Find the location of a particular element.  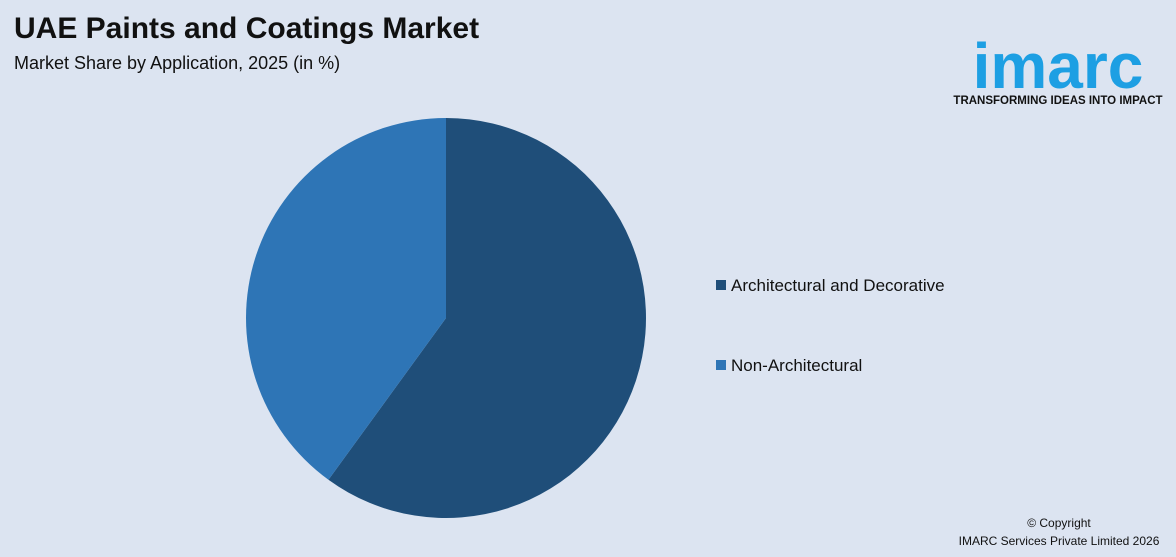

logo-name: imarc is located at coordinates (1058, 66).